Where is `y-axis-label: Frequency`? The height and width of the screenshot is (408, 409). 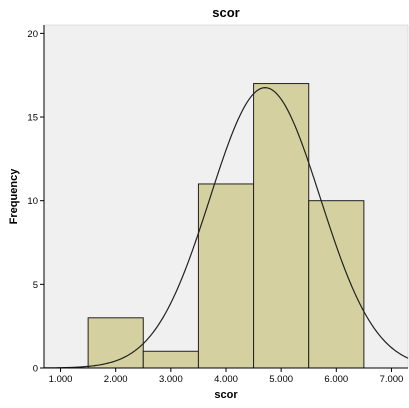 y-axis-label: Frequency is located at coordinates (14, 196).